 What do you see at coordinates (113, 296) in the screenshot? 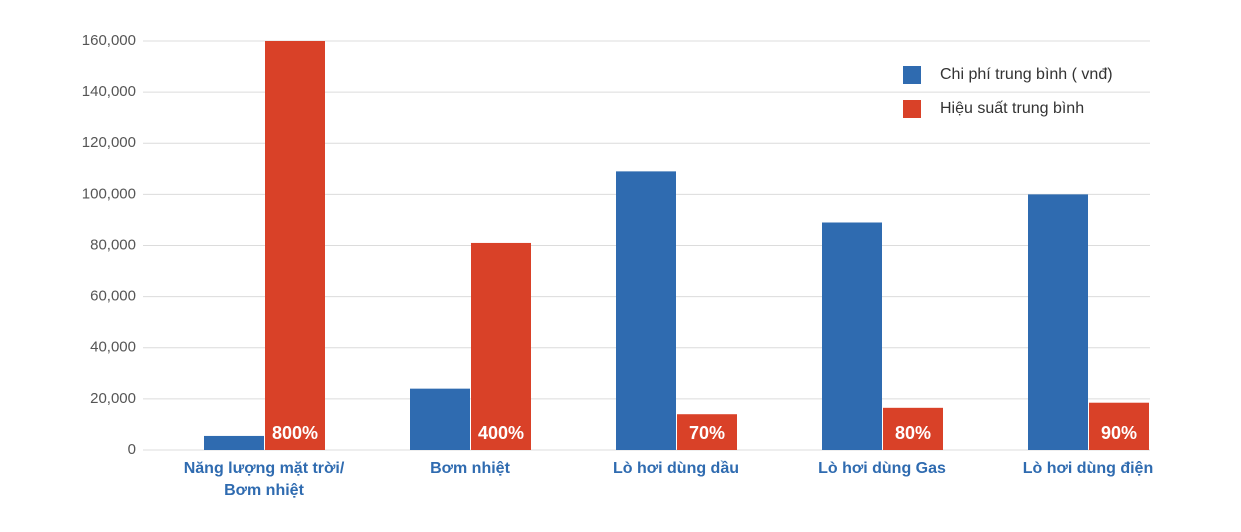
I see `y-tick-label: 60,000` at bounding box center [113, 296].